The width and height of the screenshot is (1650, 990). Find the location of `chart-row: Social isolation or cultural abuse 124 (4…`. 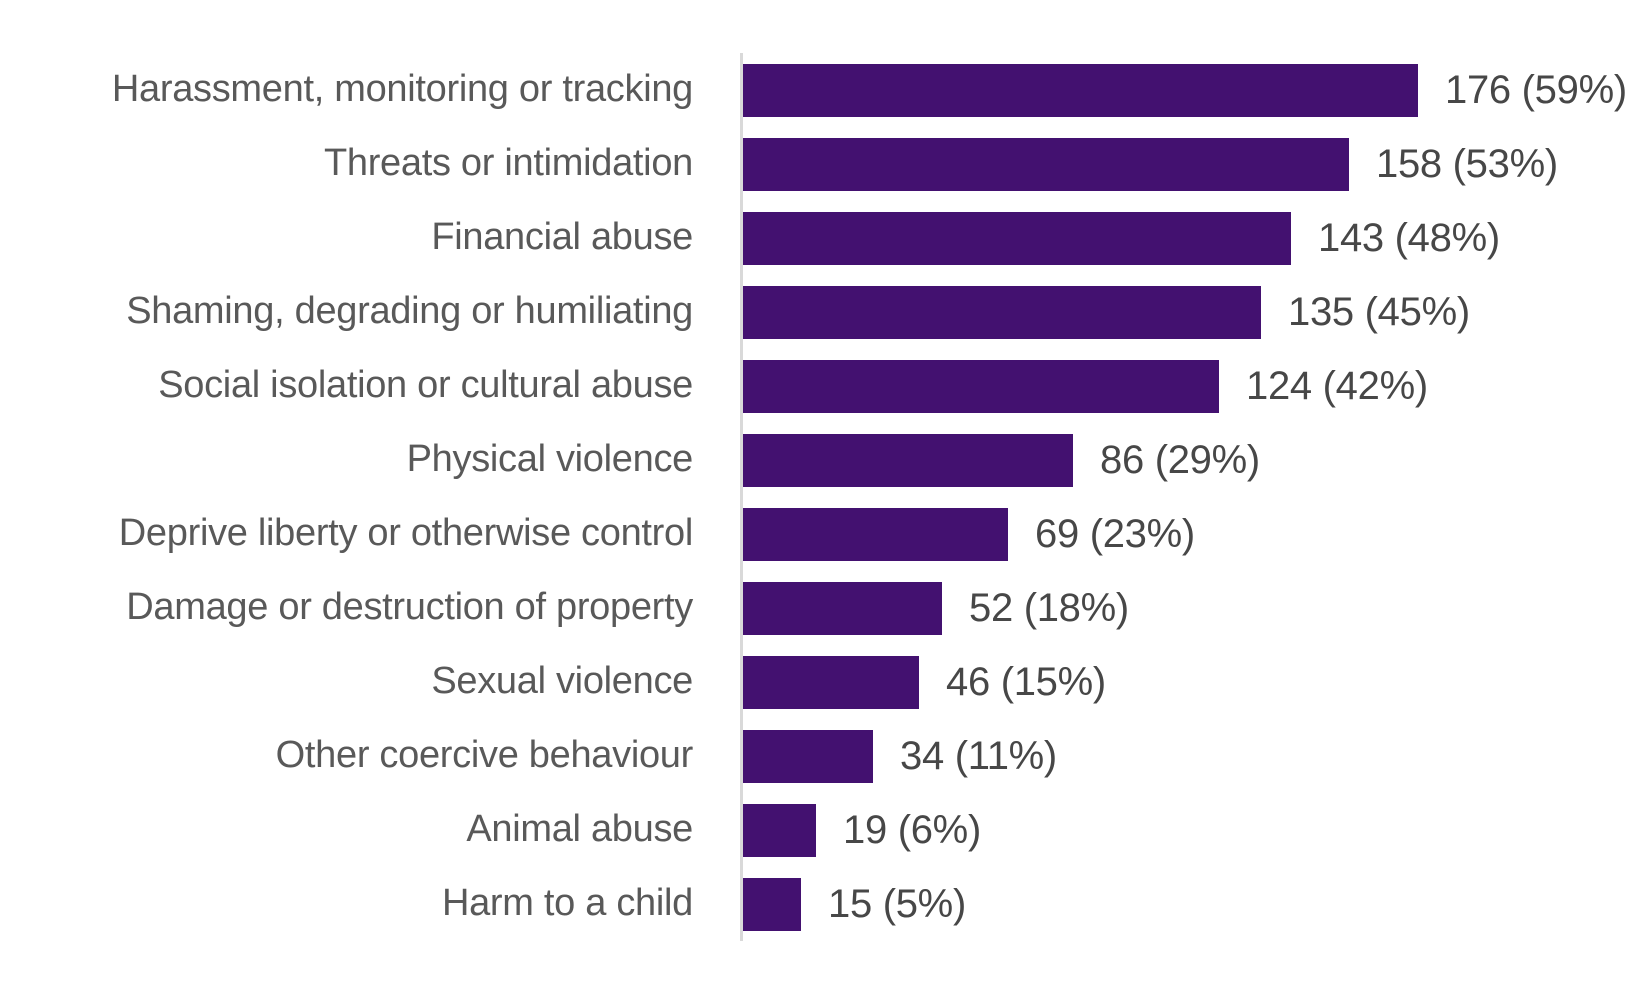

chart-row: Social isolation or cultural abuse 124 (4… is located at coordinates (825, 386).